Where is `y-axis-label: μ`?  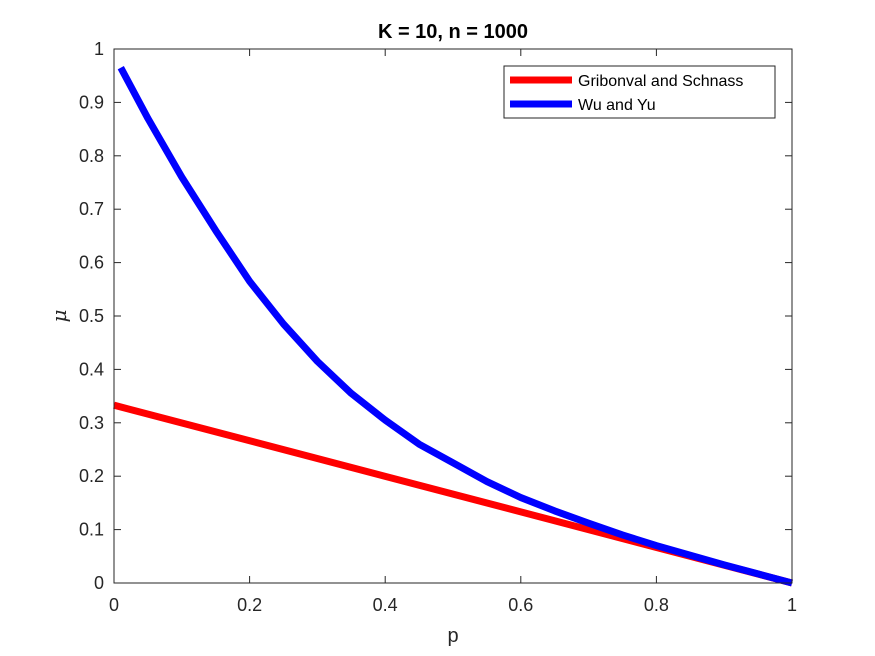
y-axis-label: μ is located at coordinates (59, 316).